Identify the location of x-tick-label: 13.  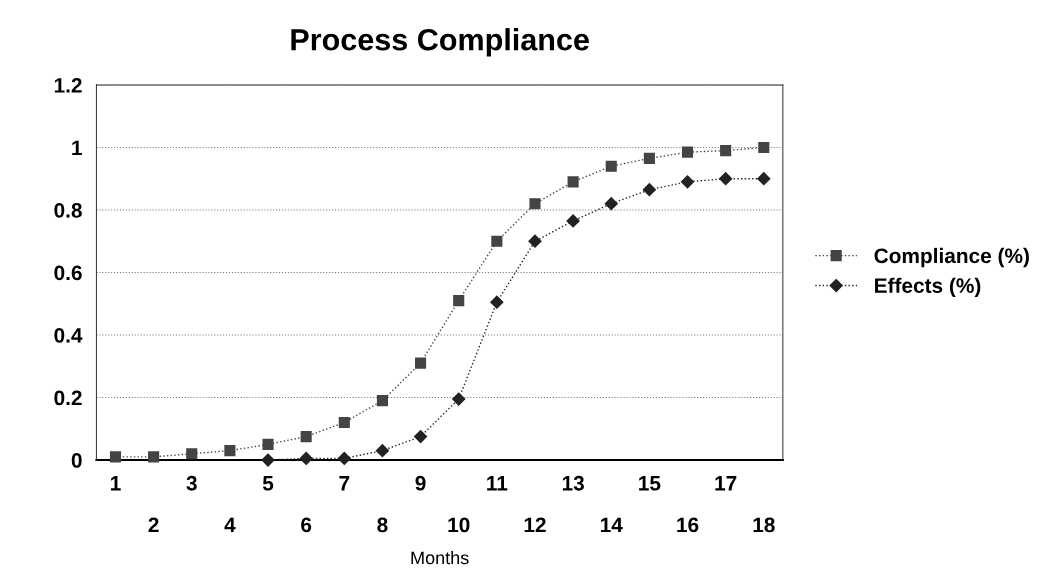
(573, 483).